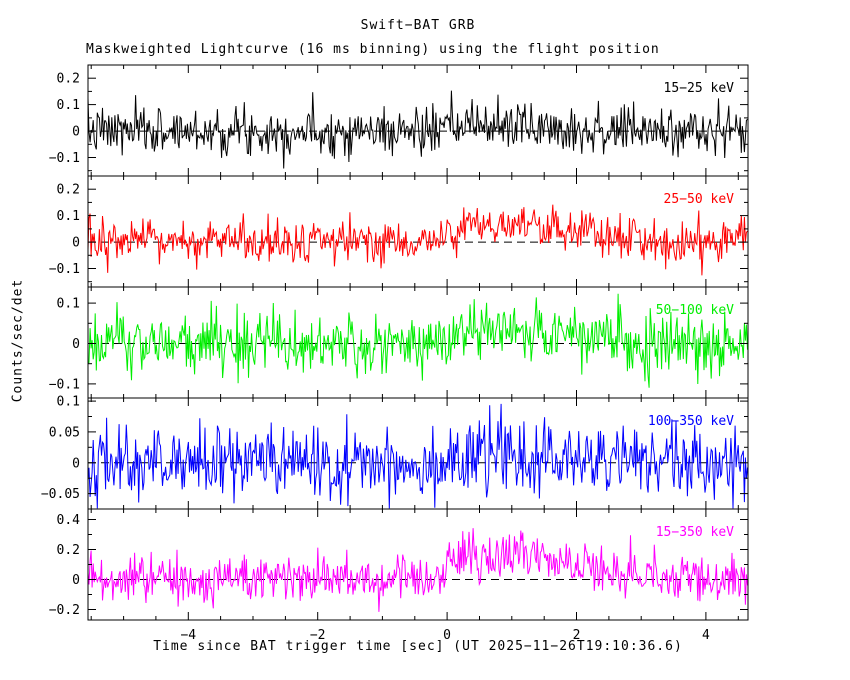 The width and height of the screenshot is (850, 680). I want to click on y-tick-label: −0.05, so click(60, 494).